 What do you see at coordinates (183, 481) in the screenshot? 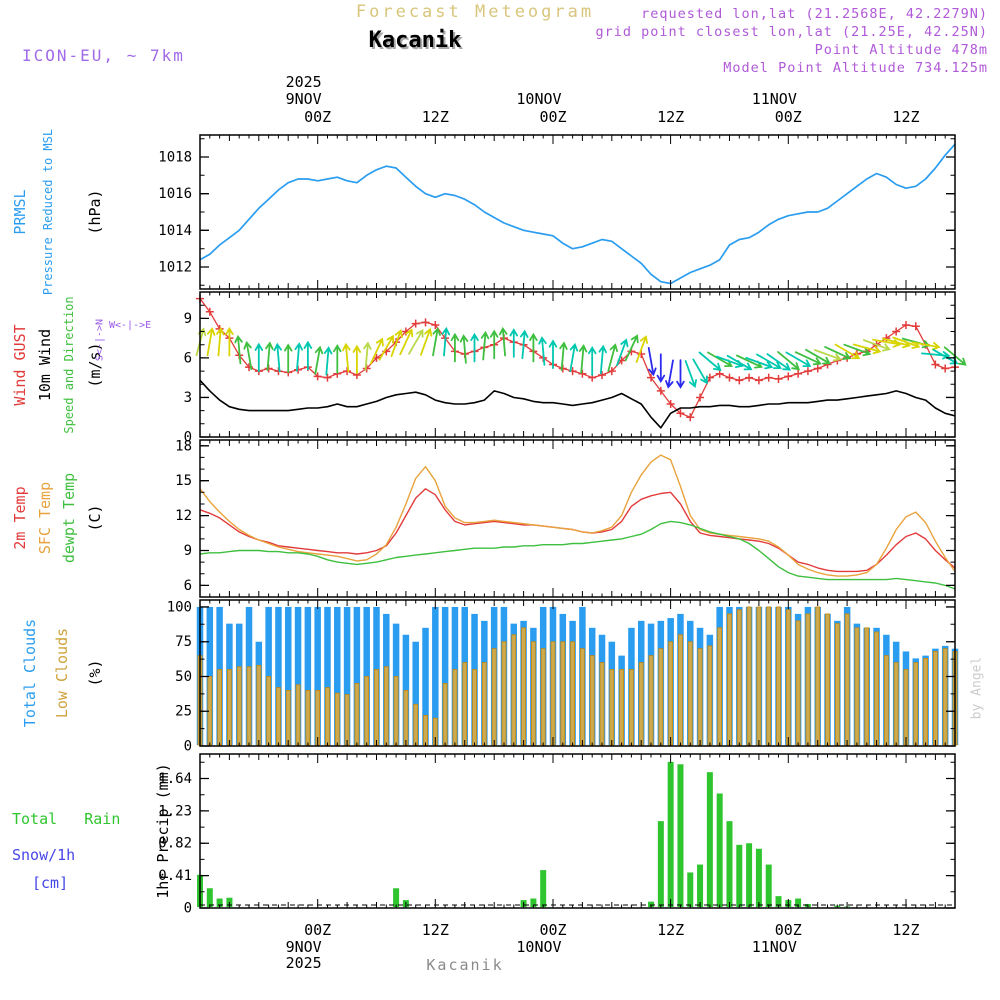
I see `svg-text: 15` at bounding box center [183, 481].